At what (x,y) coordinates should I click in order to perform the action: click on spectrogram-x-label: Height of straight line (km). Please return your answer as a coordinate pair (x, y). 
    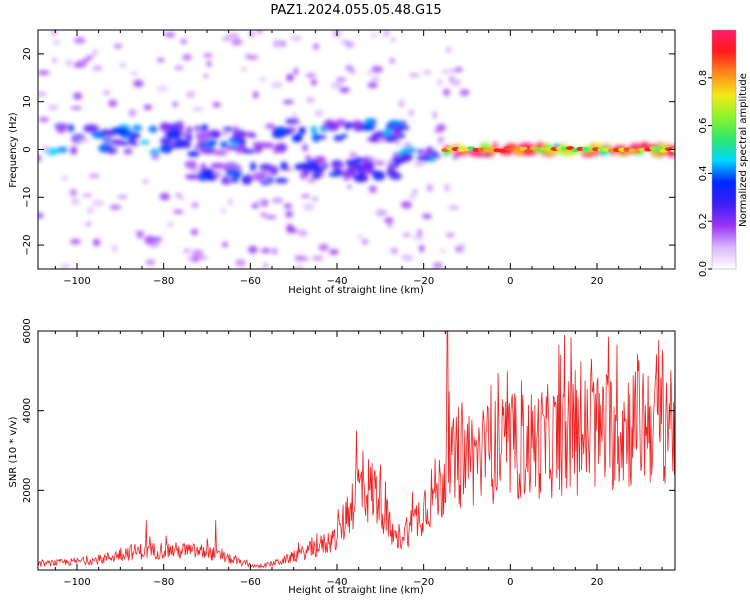
    Looking at the image, I should click on (356, 290).